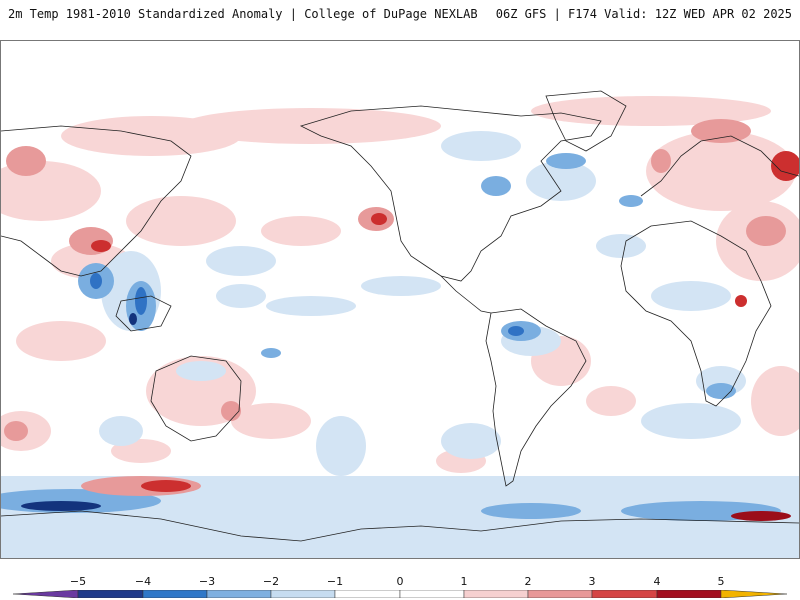 This screenshot has height=600, width=800. I want to click on colorbar-tick-label: −4, so click(143, 581).